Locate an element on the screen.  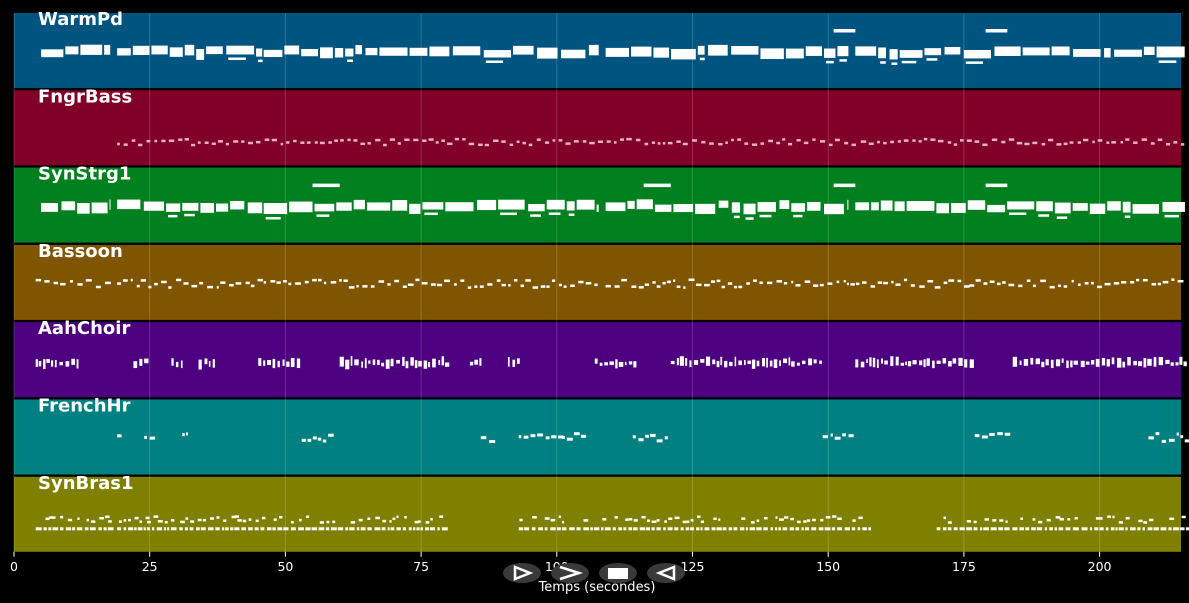
track-frenchhr is located at coordinates (601, 437).